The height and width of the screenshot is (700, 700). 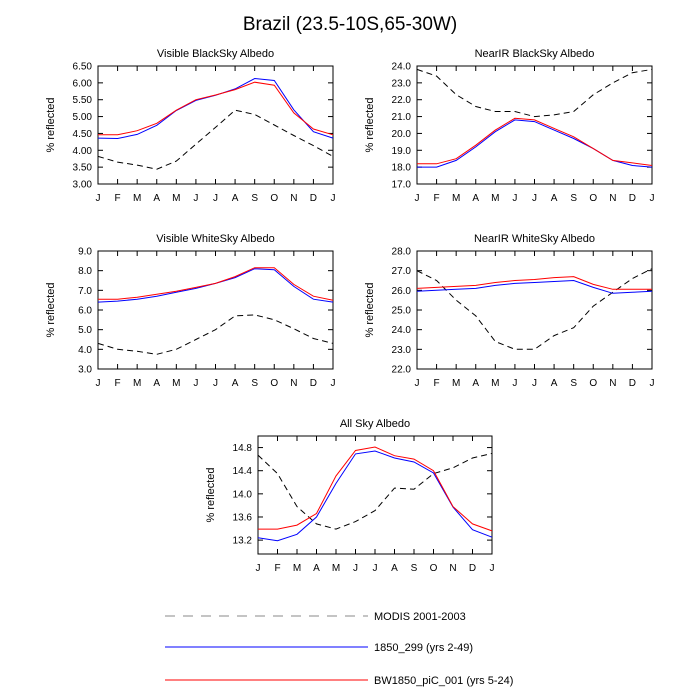 I want to click on y-tick-label: 19.0, so click(x=402, y=151).